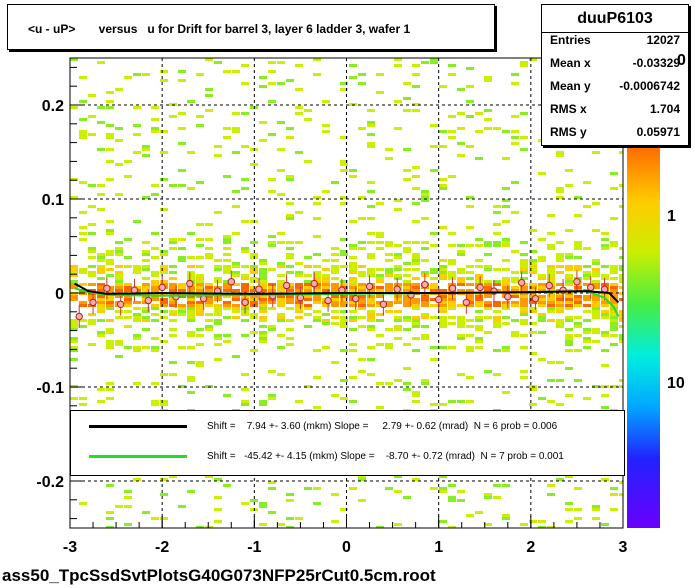 This screenshot has width=695, height=588. I want to click on x-tick-label: -2, so click(162, 547).